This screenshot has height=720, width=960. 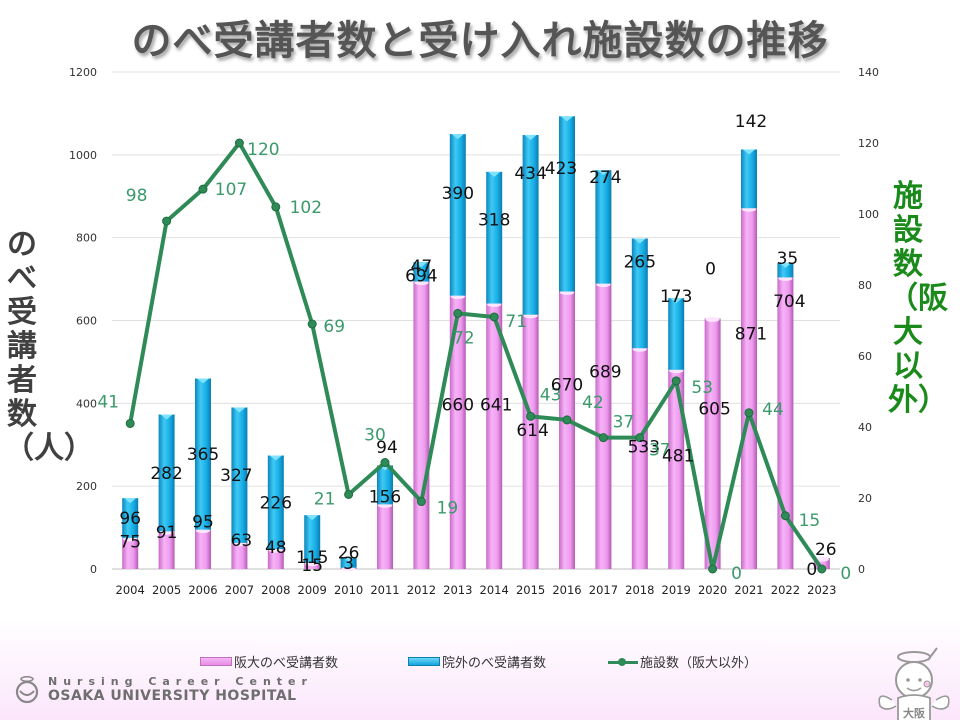 I want to click on legend-swatch-line, so click(x=623, y=662).